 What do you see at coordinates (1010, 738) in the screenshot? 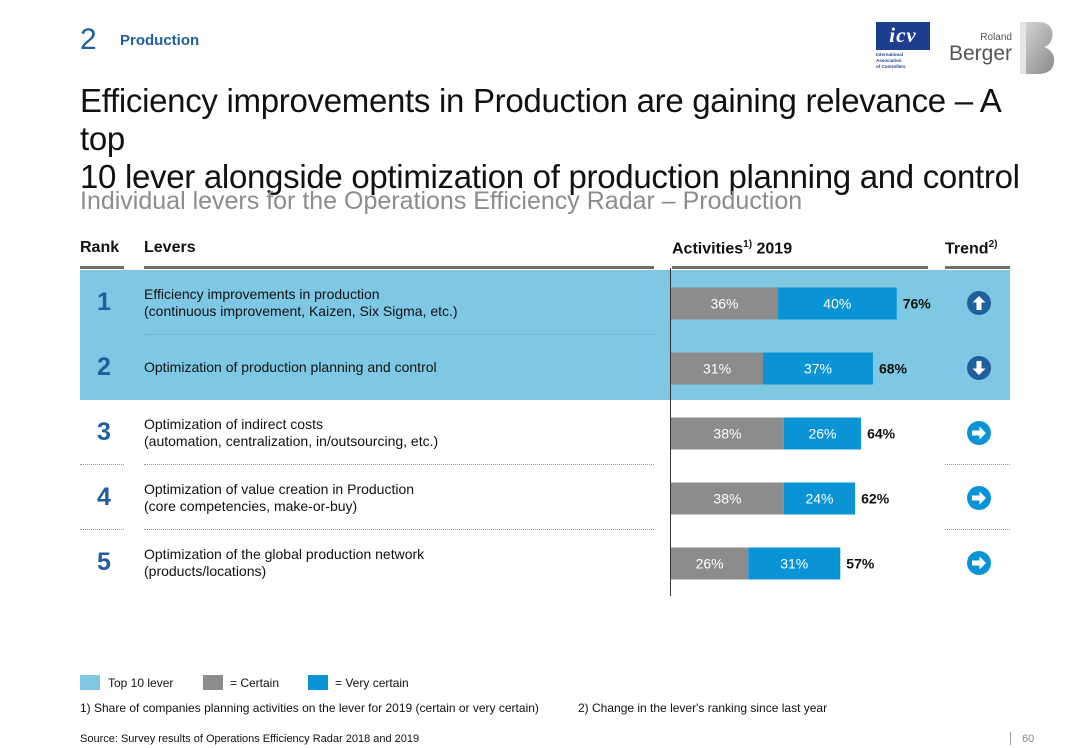
I see `page-number-divider` at bounding box center [1010, 738].